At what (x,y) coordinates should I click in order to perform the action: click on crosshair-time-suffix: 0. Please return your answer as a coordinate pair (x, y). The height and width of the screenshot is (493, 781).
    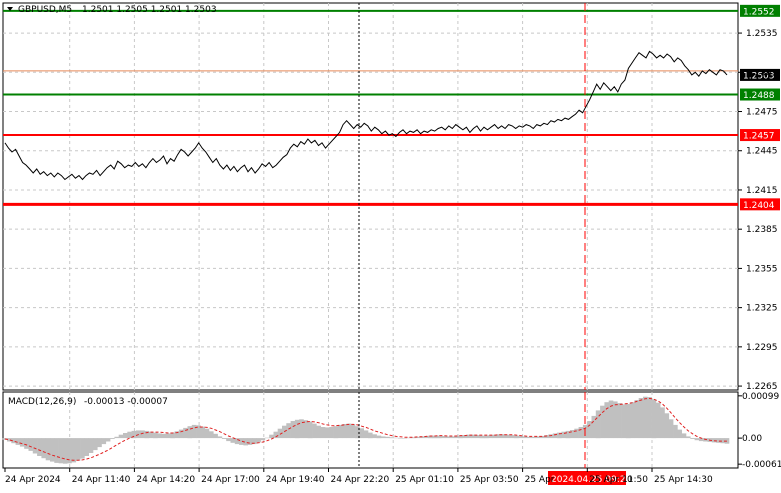
    Looking at the image, I should click on (630, 480).